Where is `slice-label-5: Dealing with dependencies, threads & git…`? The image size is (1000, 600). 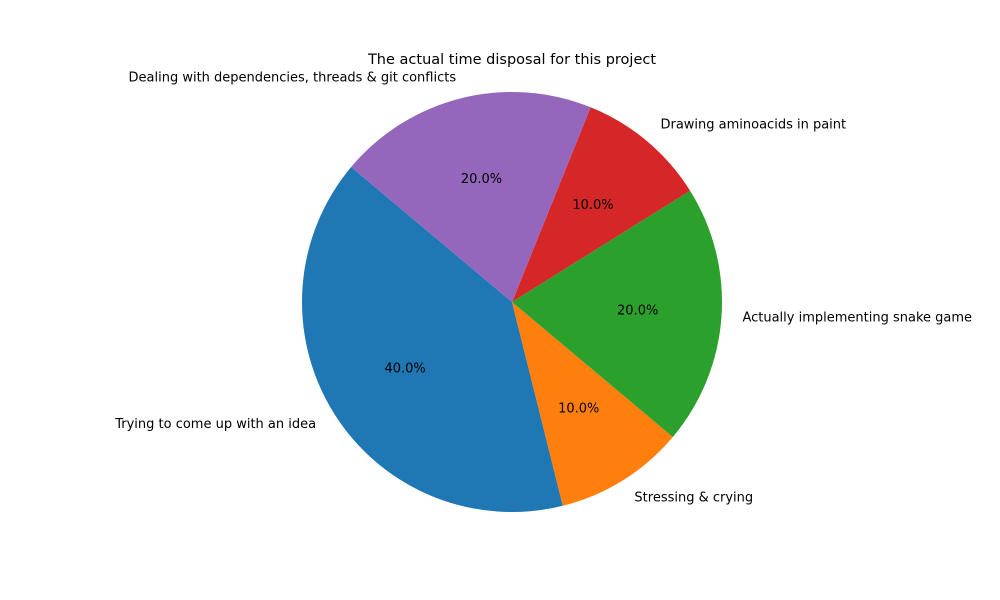 slice-label-5: Dealing with dependencies, threads & git… is located at coordinates (293, 77).